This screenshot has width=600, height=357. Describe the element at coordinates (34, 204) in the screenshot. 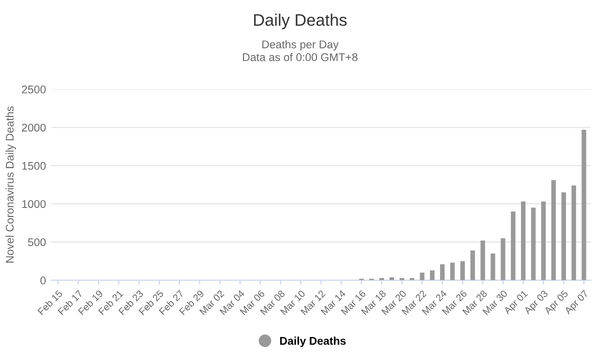

I see `y-tick-label: 1000` at that location.